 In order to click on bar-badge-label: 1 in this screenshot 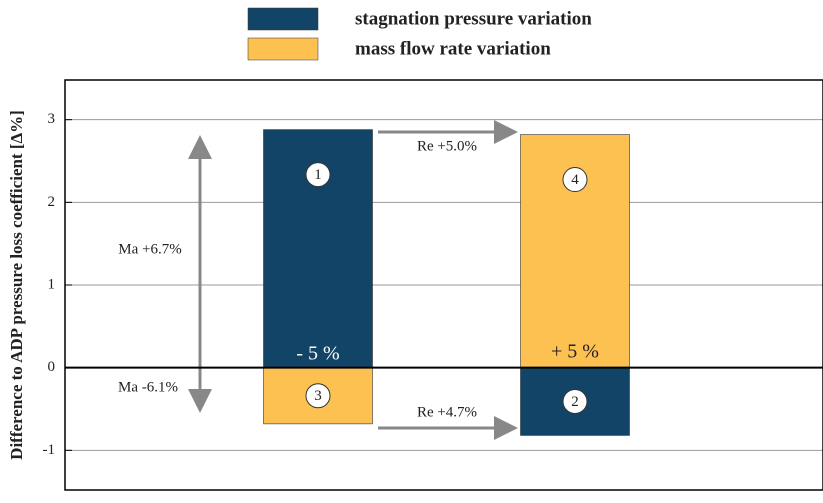, I will do `click(318, 175)`.